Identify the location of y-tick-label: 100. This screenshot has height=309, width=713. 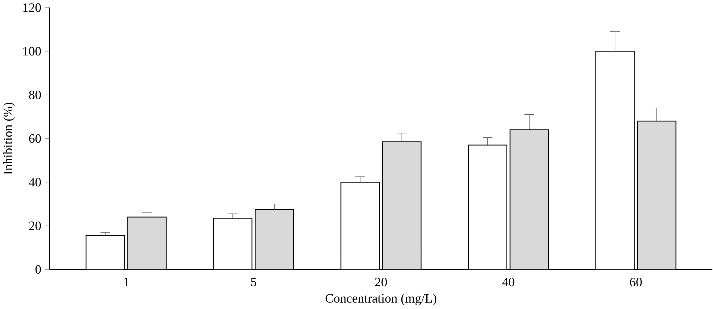
(33, 51).